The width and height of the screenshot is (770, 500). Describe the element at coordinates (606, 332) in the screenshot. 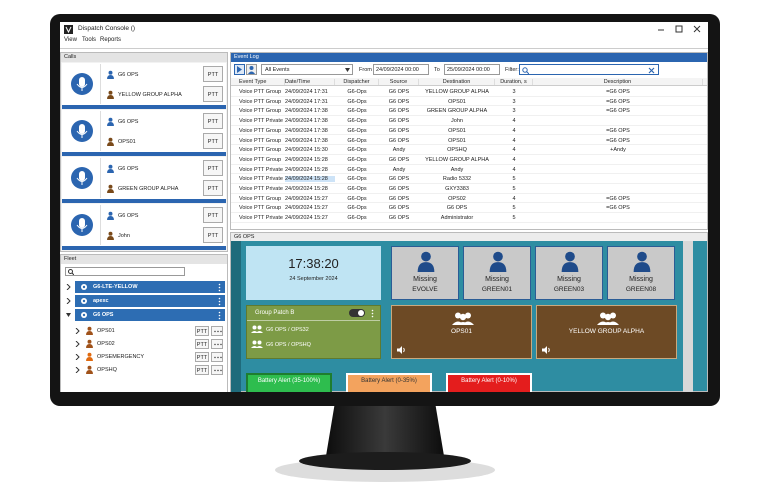

I see `group-tile: YELLOW GROUP ALPHA` at that location.